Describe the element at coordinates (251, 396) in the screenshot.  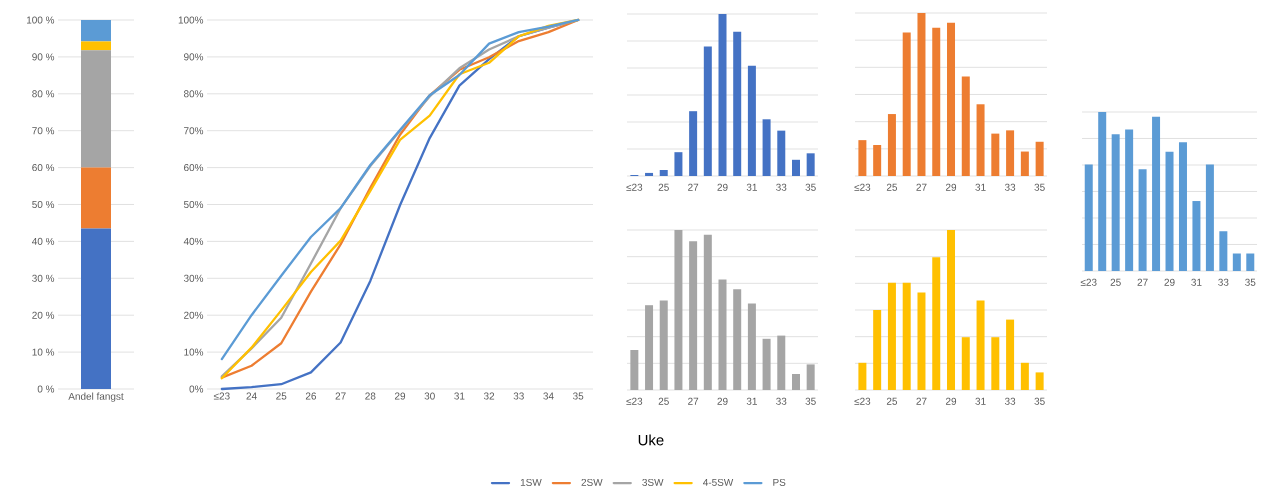
I see `x-tick-label: 24` at that location.